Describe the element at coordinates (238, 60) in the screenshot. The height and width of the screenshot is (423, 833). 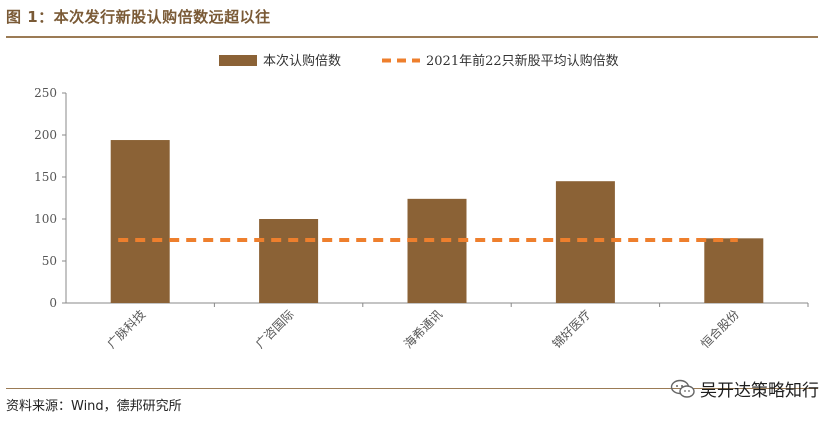
I see `legend-bar-swatch` at that location.